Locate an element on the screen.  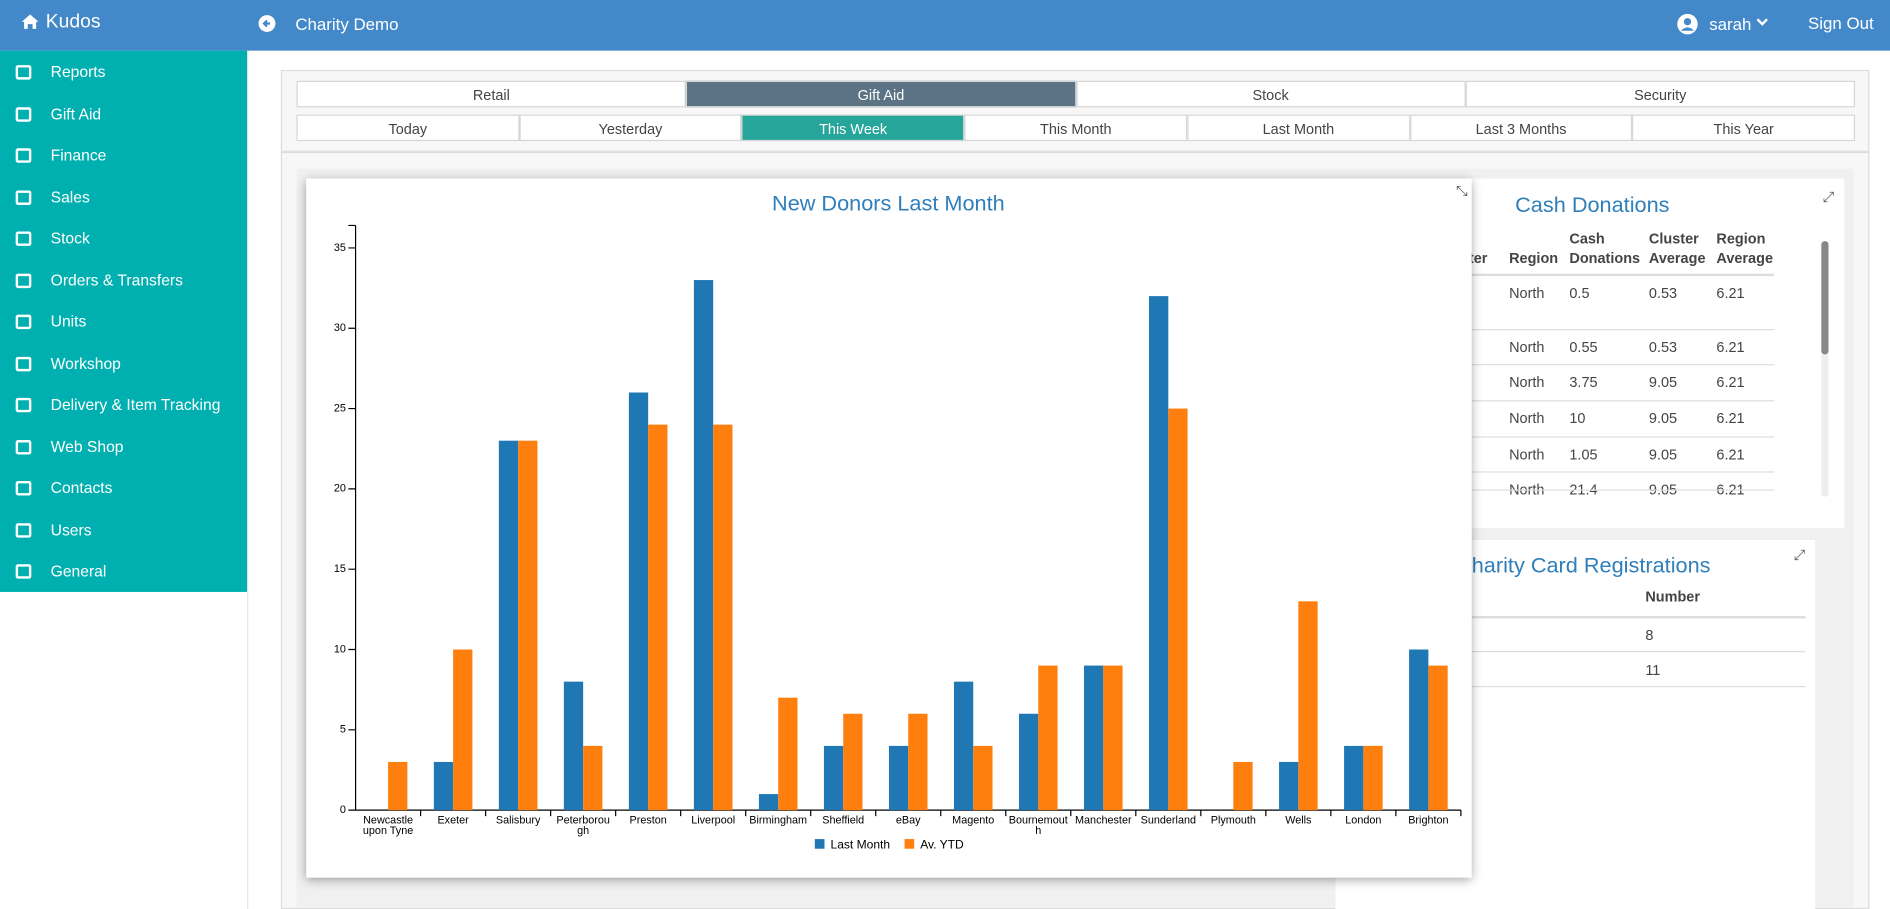
tab: Retail is located at coordinates (491, 94).